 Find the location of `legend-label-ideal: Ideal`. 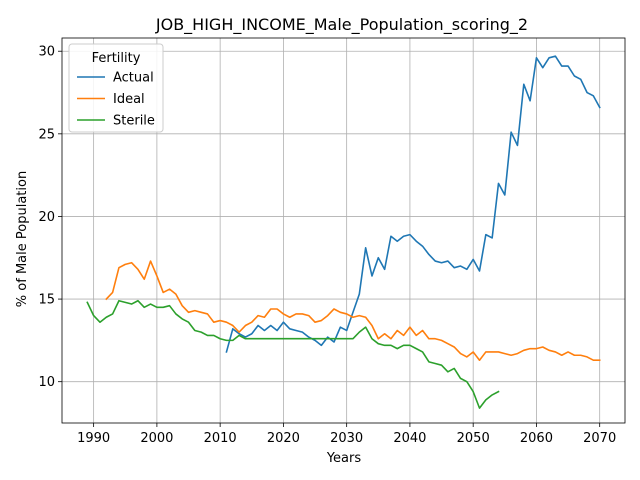

legend-label-ideal: Ideal is located at coordinates (129, 99).